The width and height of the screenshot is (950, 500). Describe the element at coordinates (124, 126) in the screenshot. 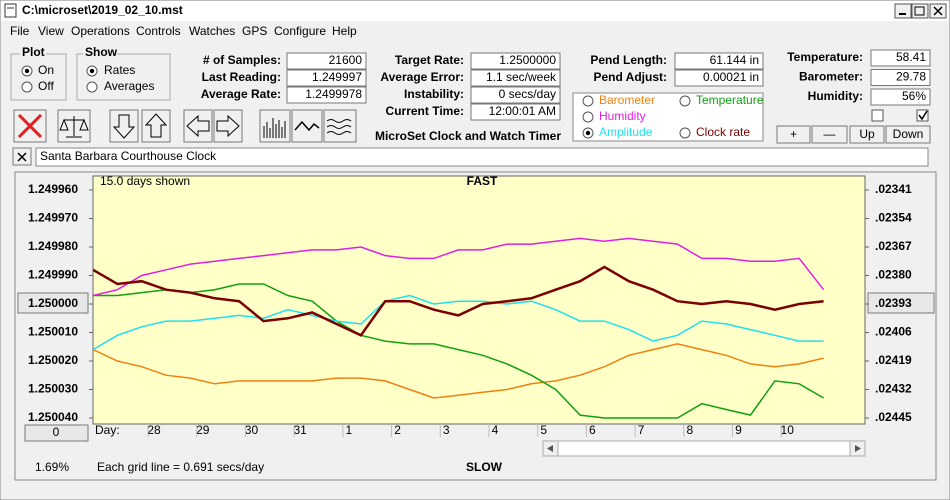

I see `down-icon` at that location.